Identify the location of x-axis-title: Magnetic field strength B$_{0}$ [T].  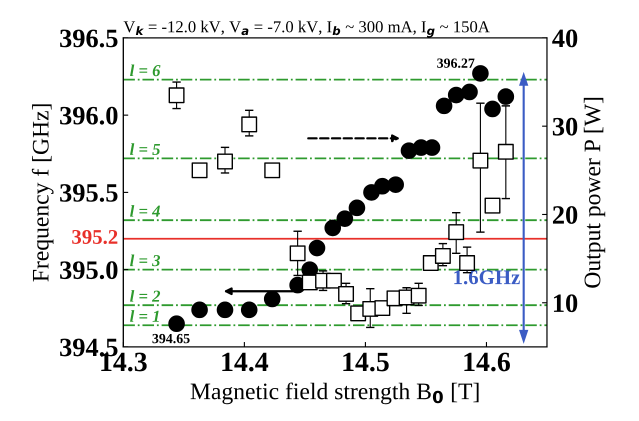
(334, 393).